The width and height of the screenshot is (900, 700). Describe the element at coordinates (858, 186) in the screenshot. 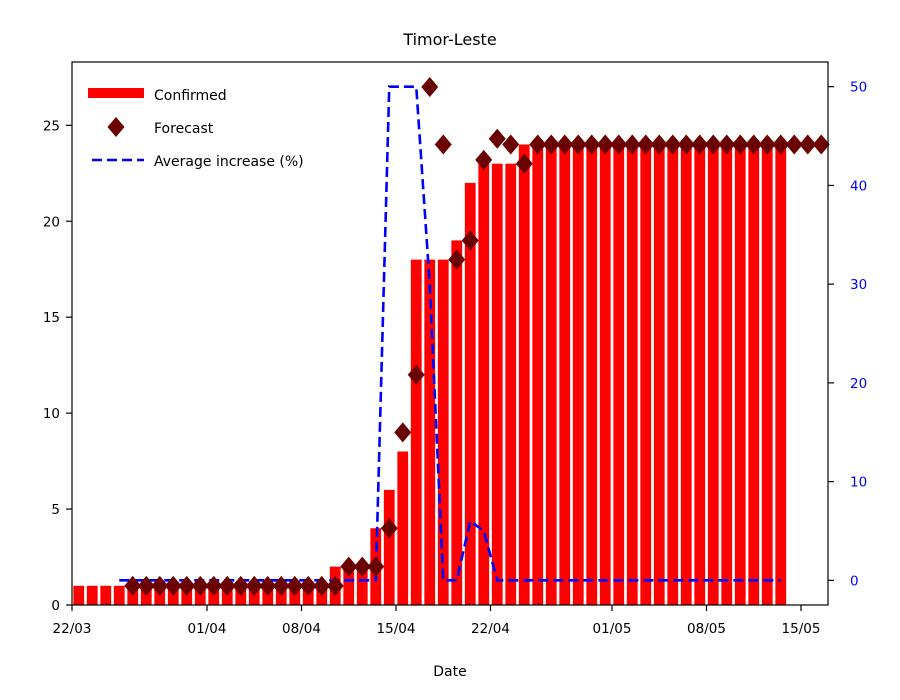

I see `y-right-tick-label: 40` at that location.